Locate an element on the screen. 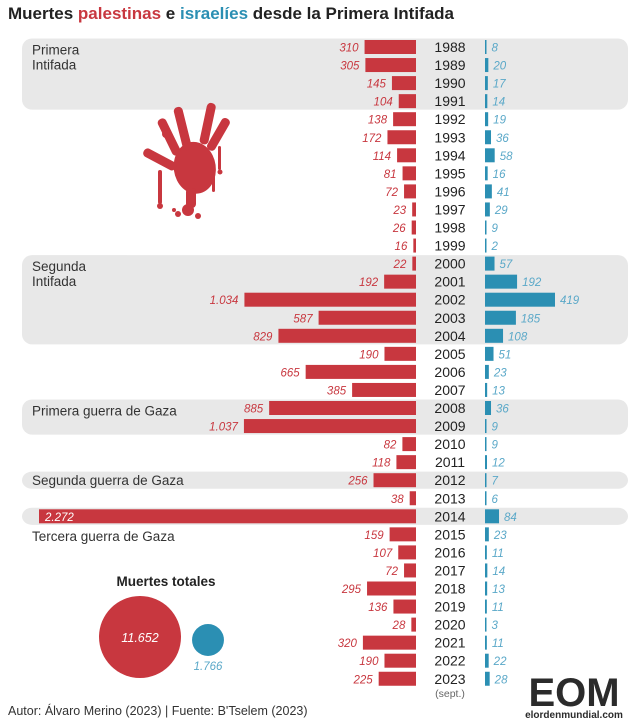  year-label-2019: 2019 is located at coordinates (449, 607).